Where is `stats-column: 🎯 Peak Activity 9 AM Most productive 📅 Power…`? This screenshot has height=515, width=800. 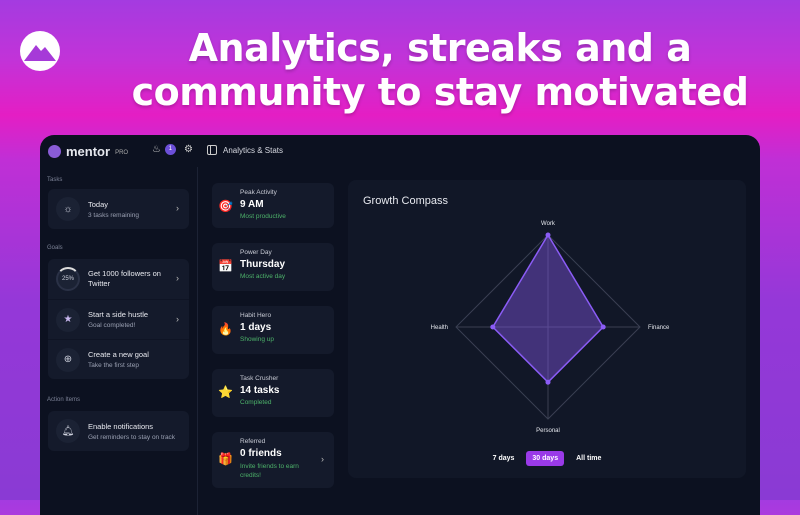 stats-column: 🎯 Peak Activity 9 AM Most productive 📅 Power… is located at coordinates (273, 335).